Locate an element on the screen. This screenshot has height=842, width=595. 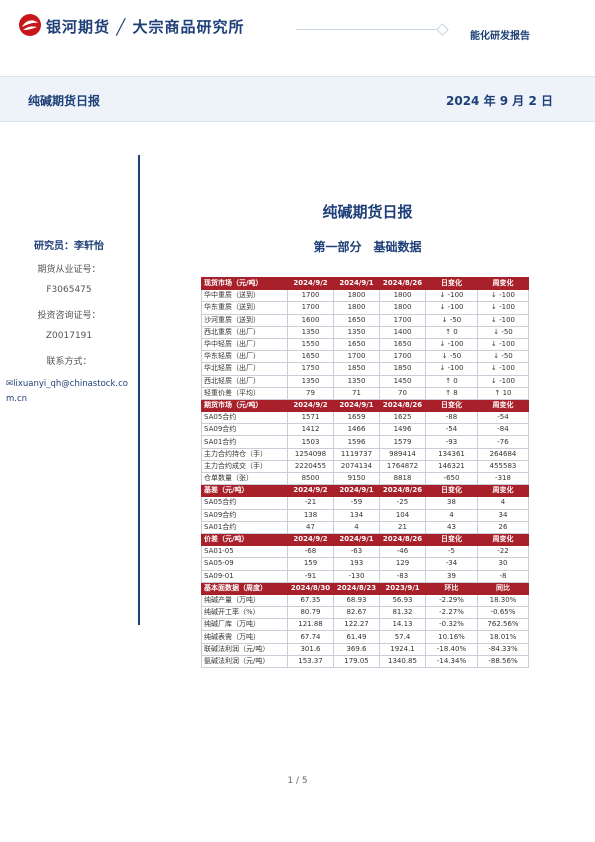
table-cell: 1800 is located at coordinates (356, 296).